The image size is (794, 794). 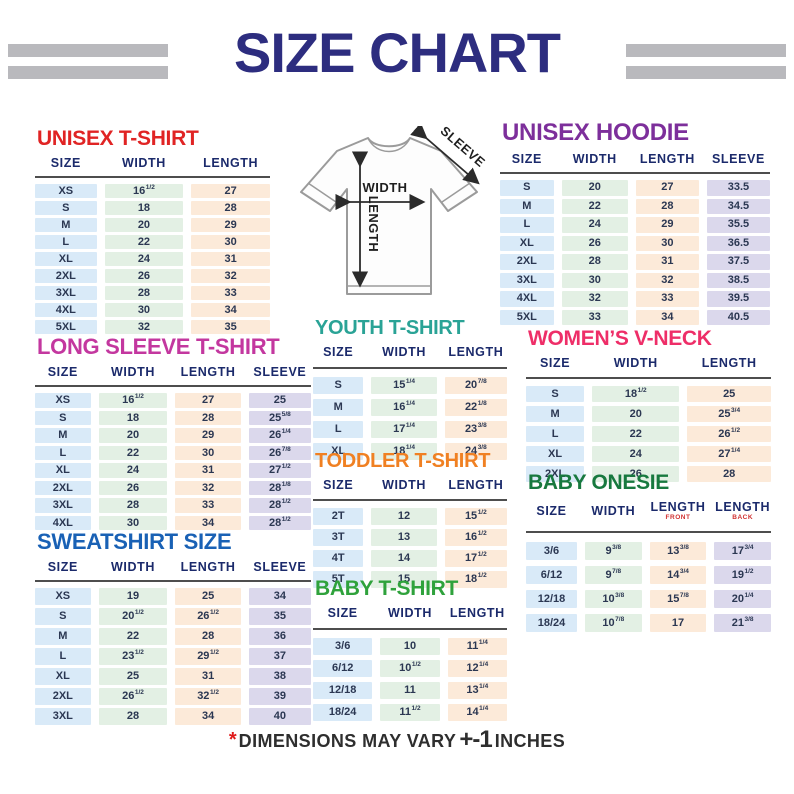 I want to click on value-cell: 201/4, so click(x=742, y=598).